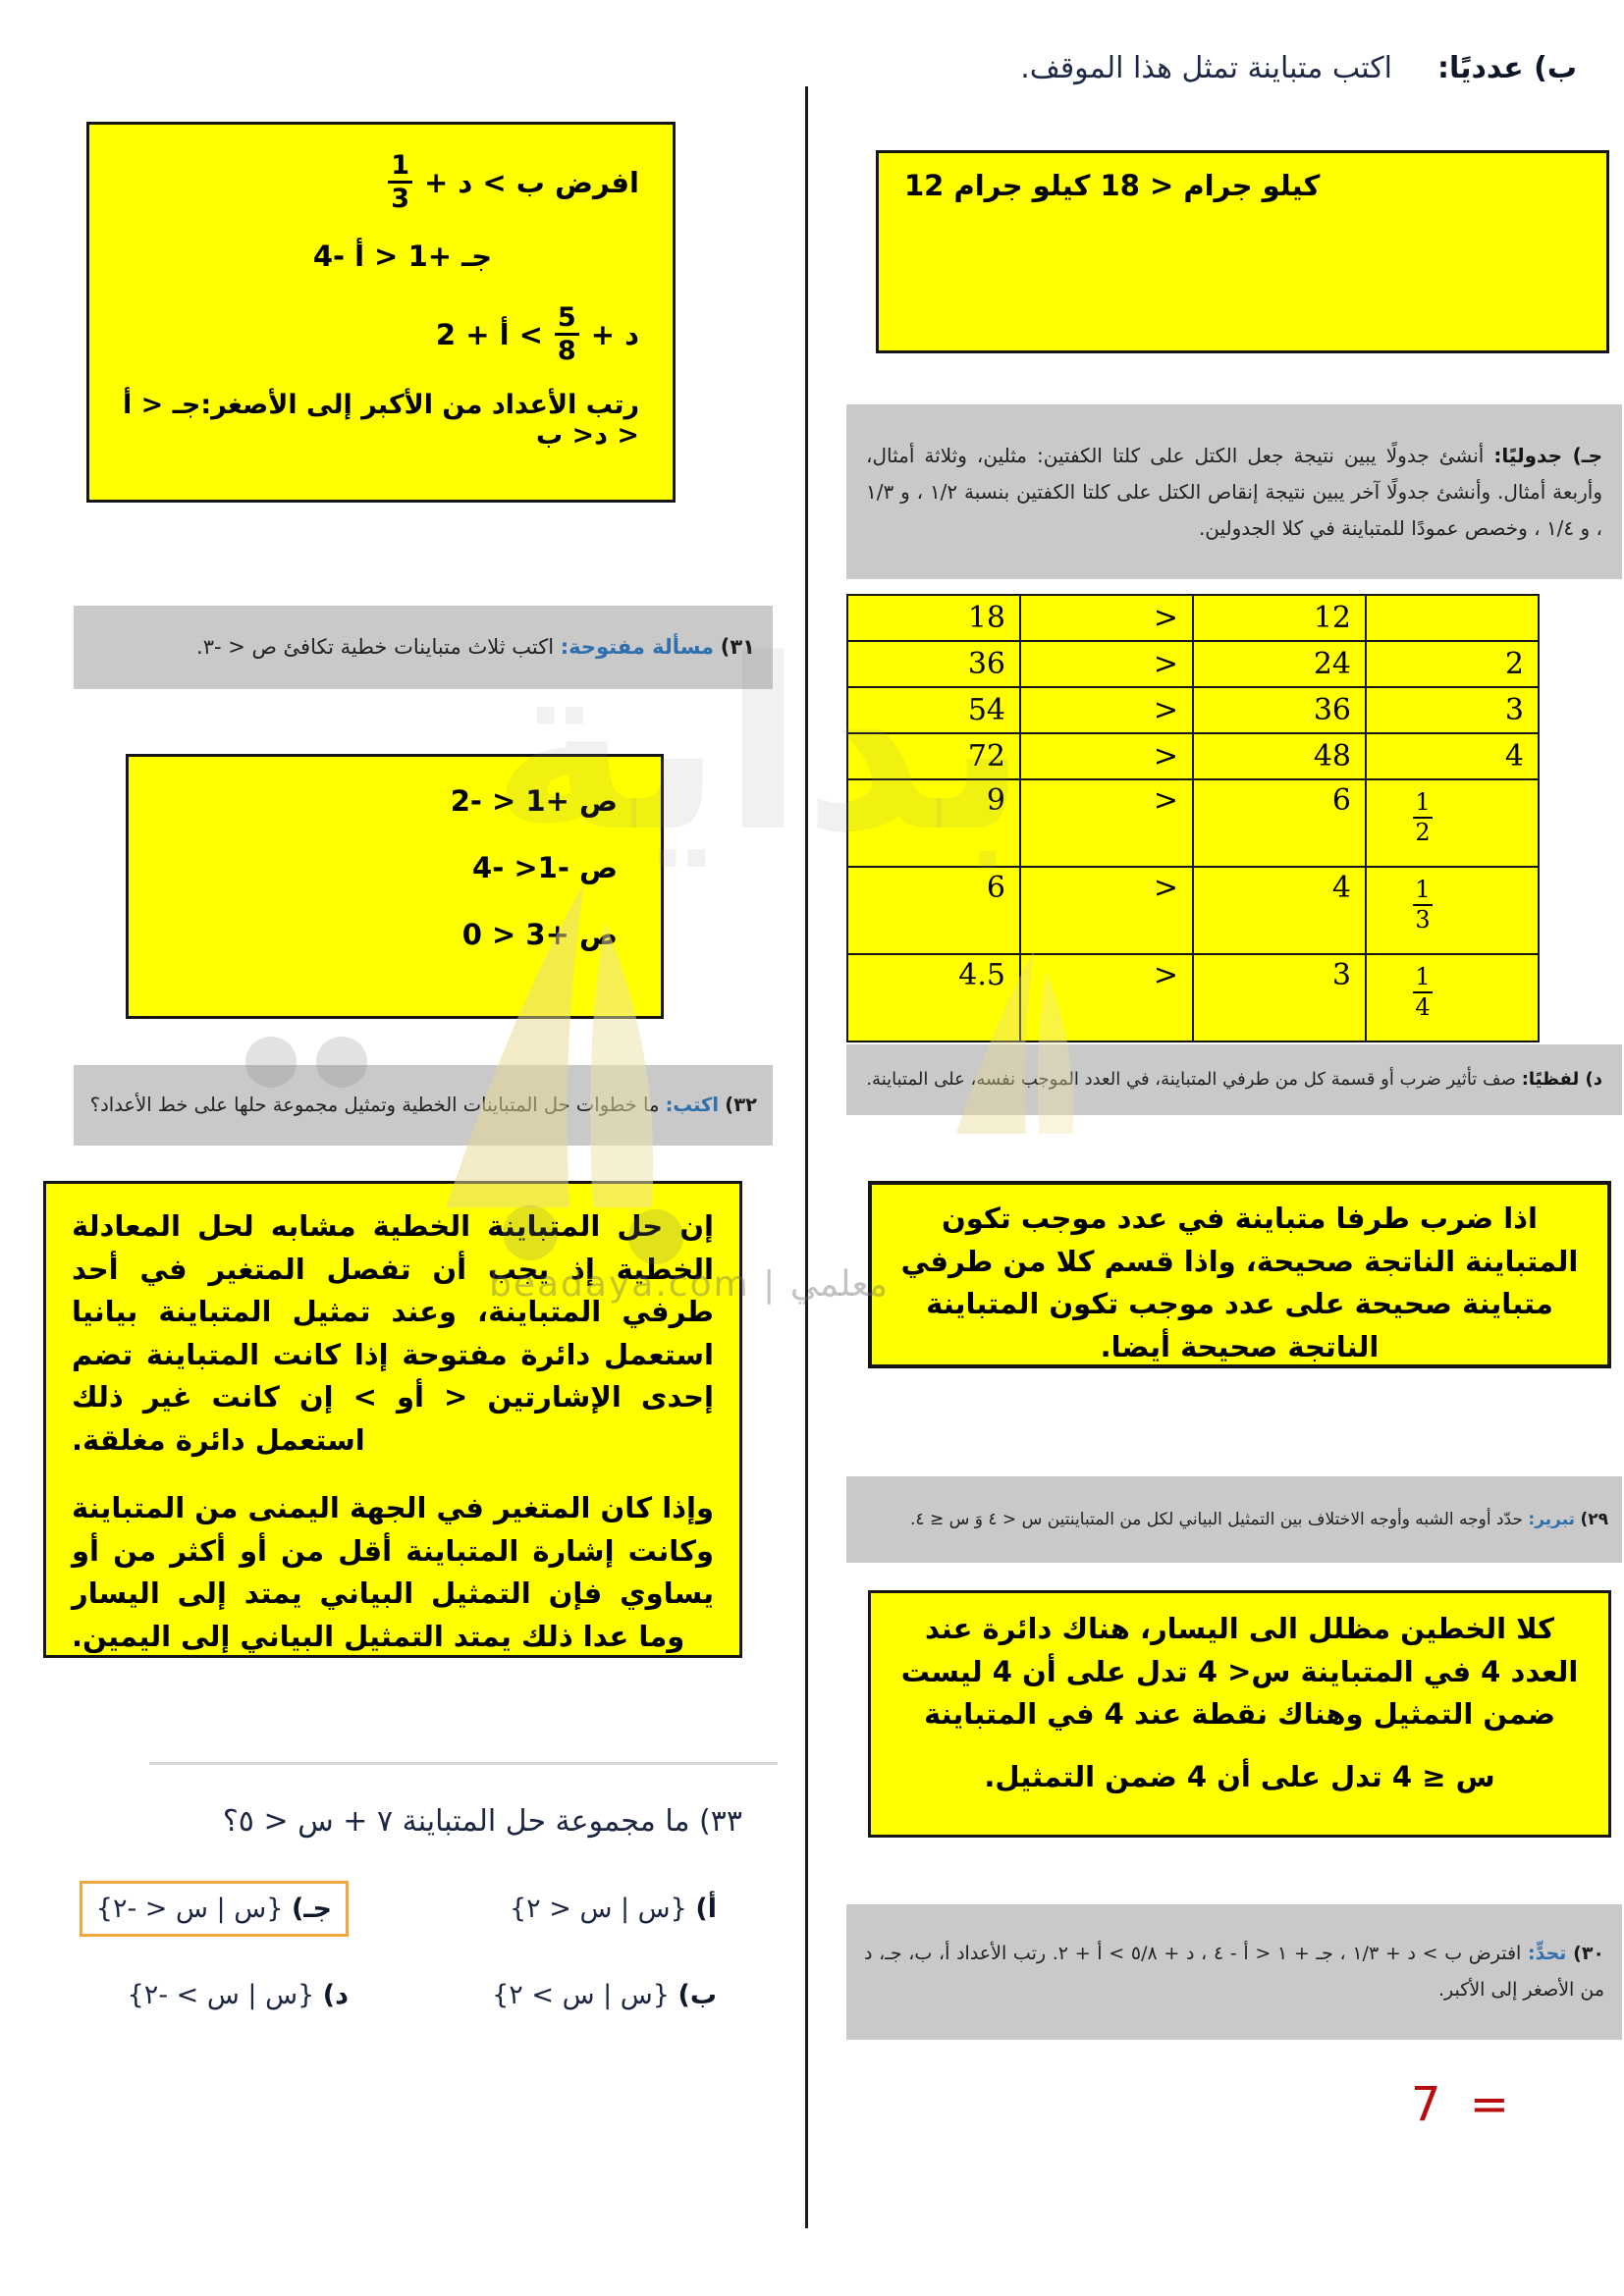  I want to click on section-divider-line, so click(463, 1763).